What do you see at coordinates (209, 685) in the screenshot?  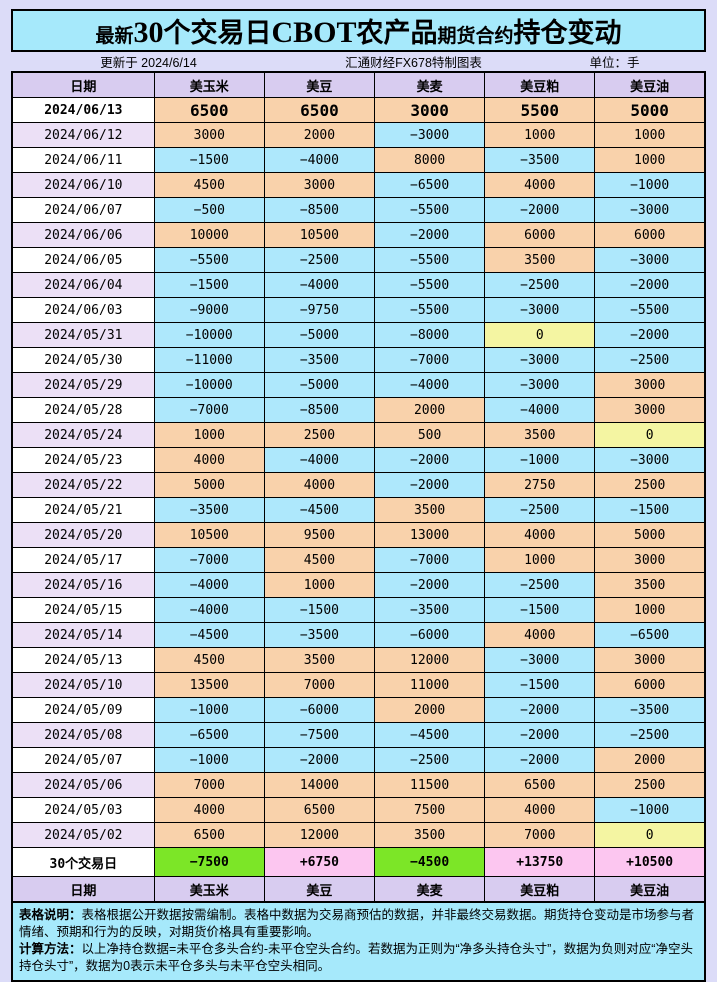 I see `cell-美玉米: 13500` at bounding box center [209, 685].